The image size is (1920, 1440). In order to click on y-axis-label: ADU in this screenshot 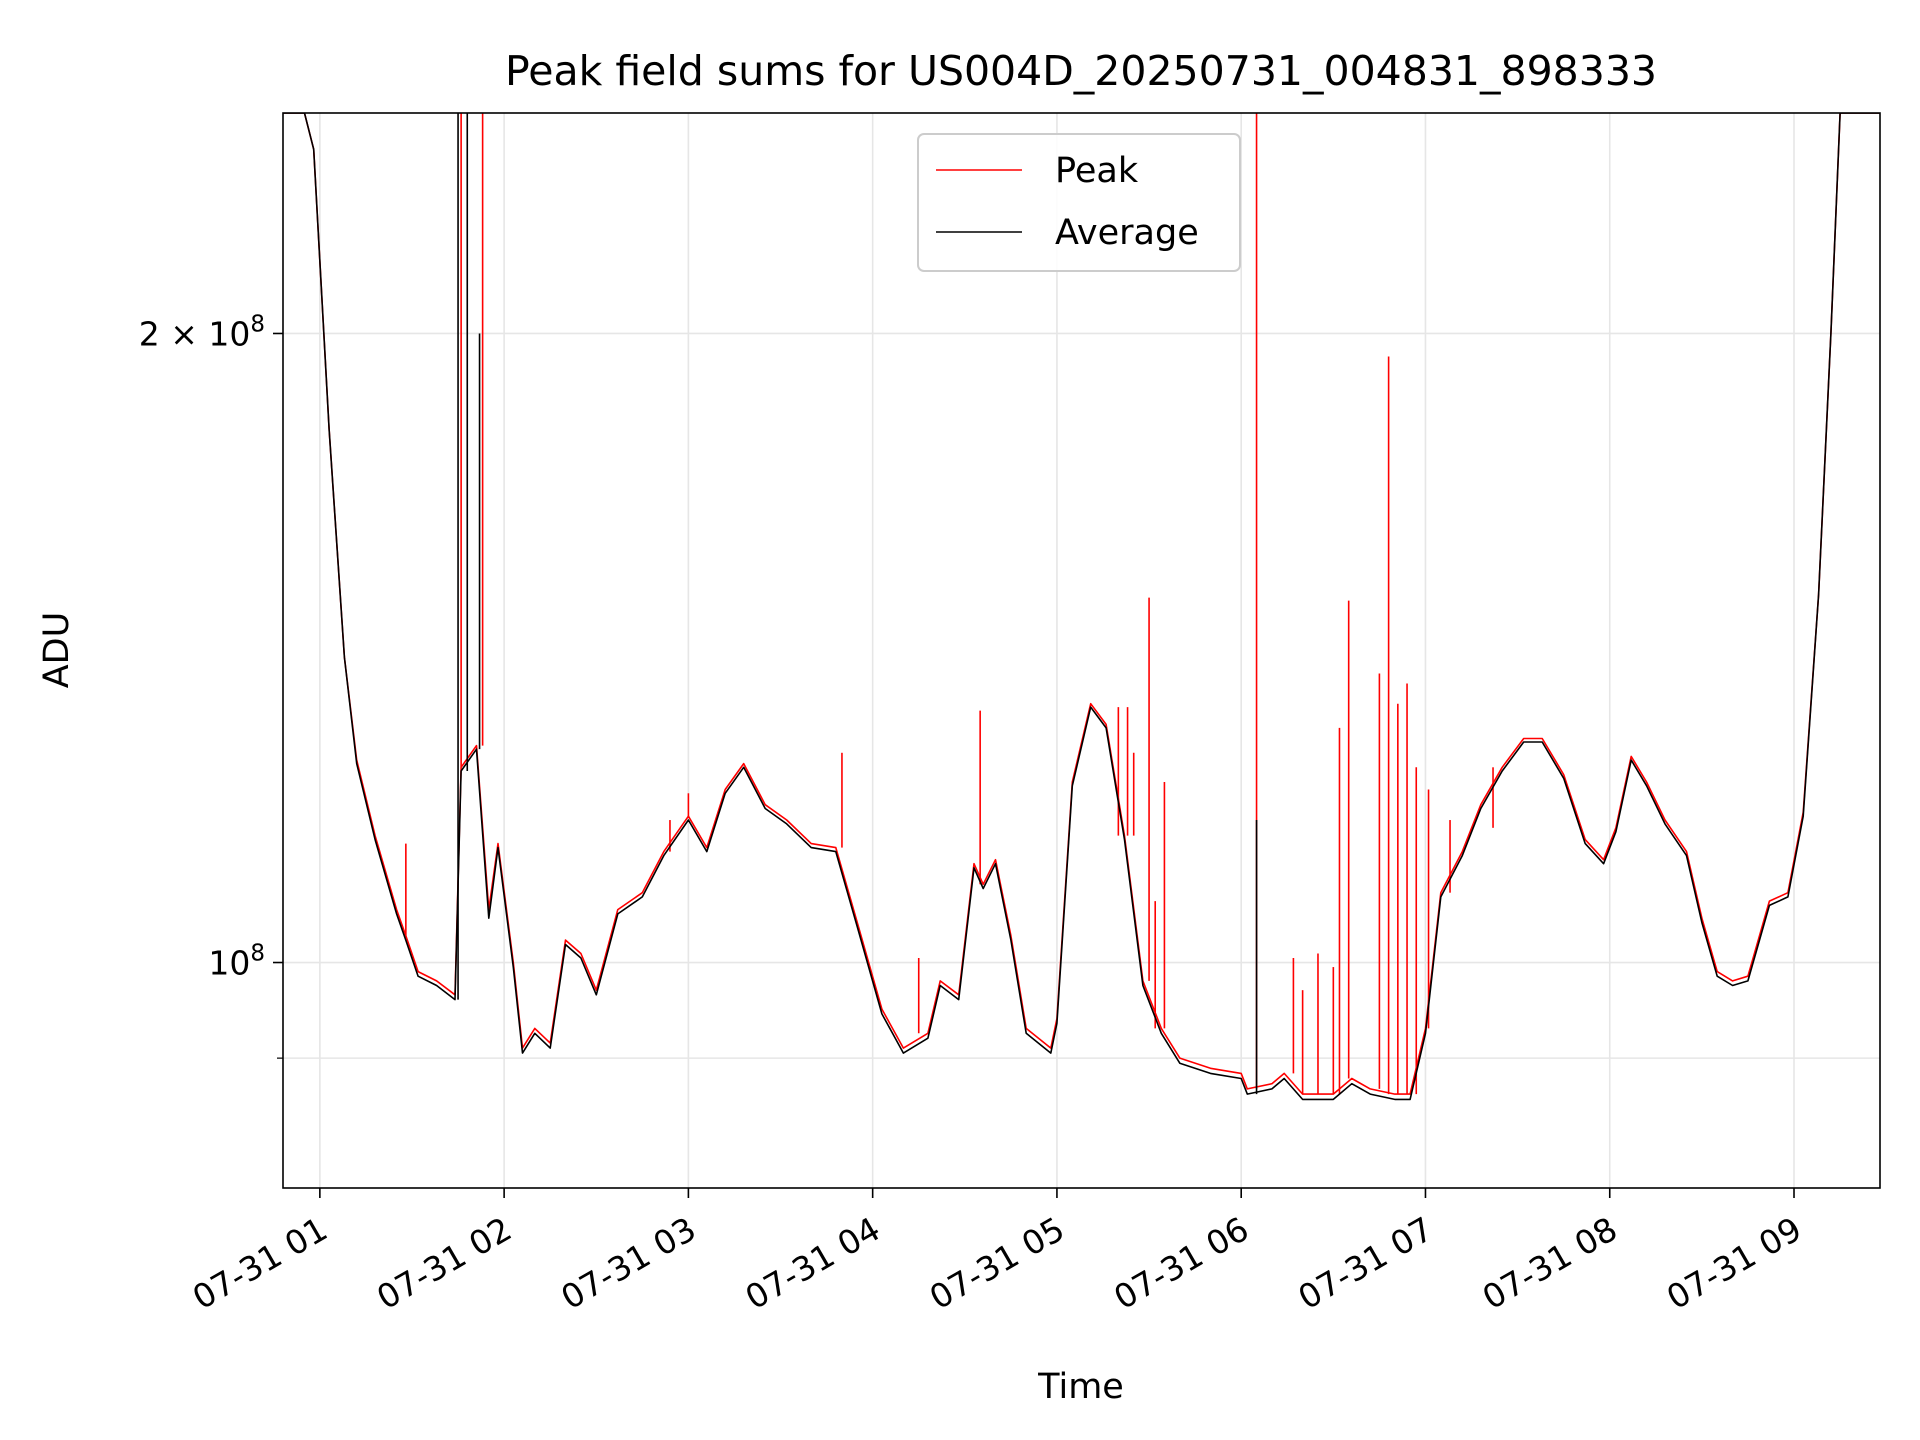, I will do `click(57, 650)`.